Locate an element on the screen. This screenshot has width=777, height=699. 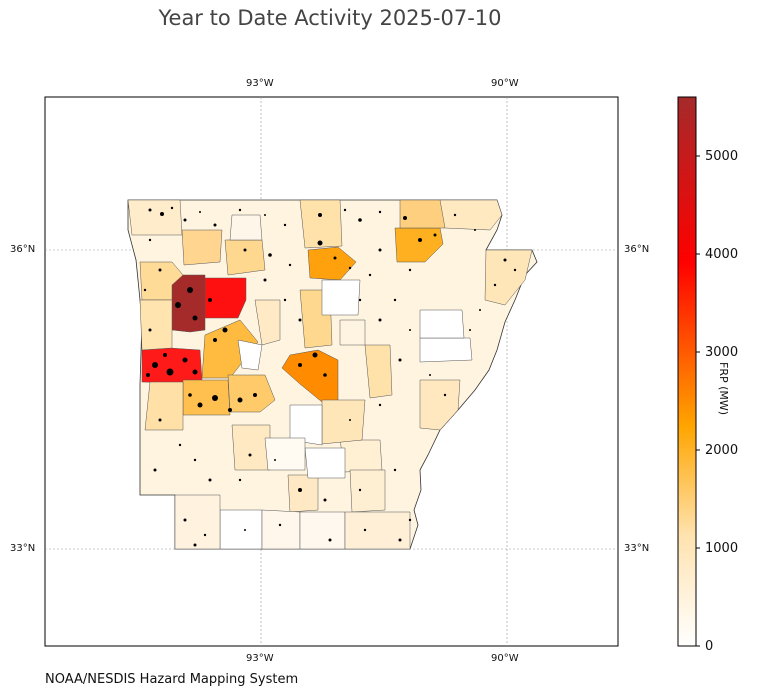
colorbar-label: FRP (MW) is located at coordinates (723, 389).